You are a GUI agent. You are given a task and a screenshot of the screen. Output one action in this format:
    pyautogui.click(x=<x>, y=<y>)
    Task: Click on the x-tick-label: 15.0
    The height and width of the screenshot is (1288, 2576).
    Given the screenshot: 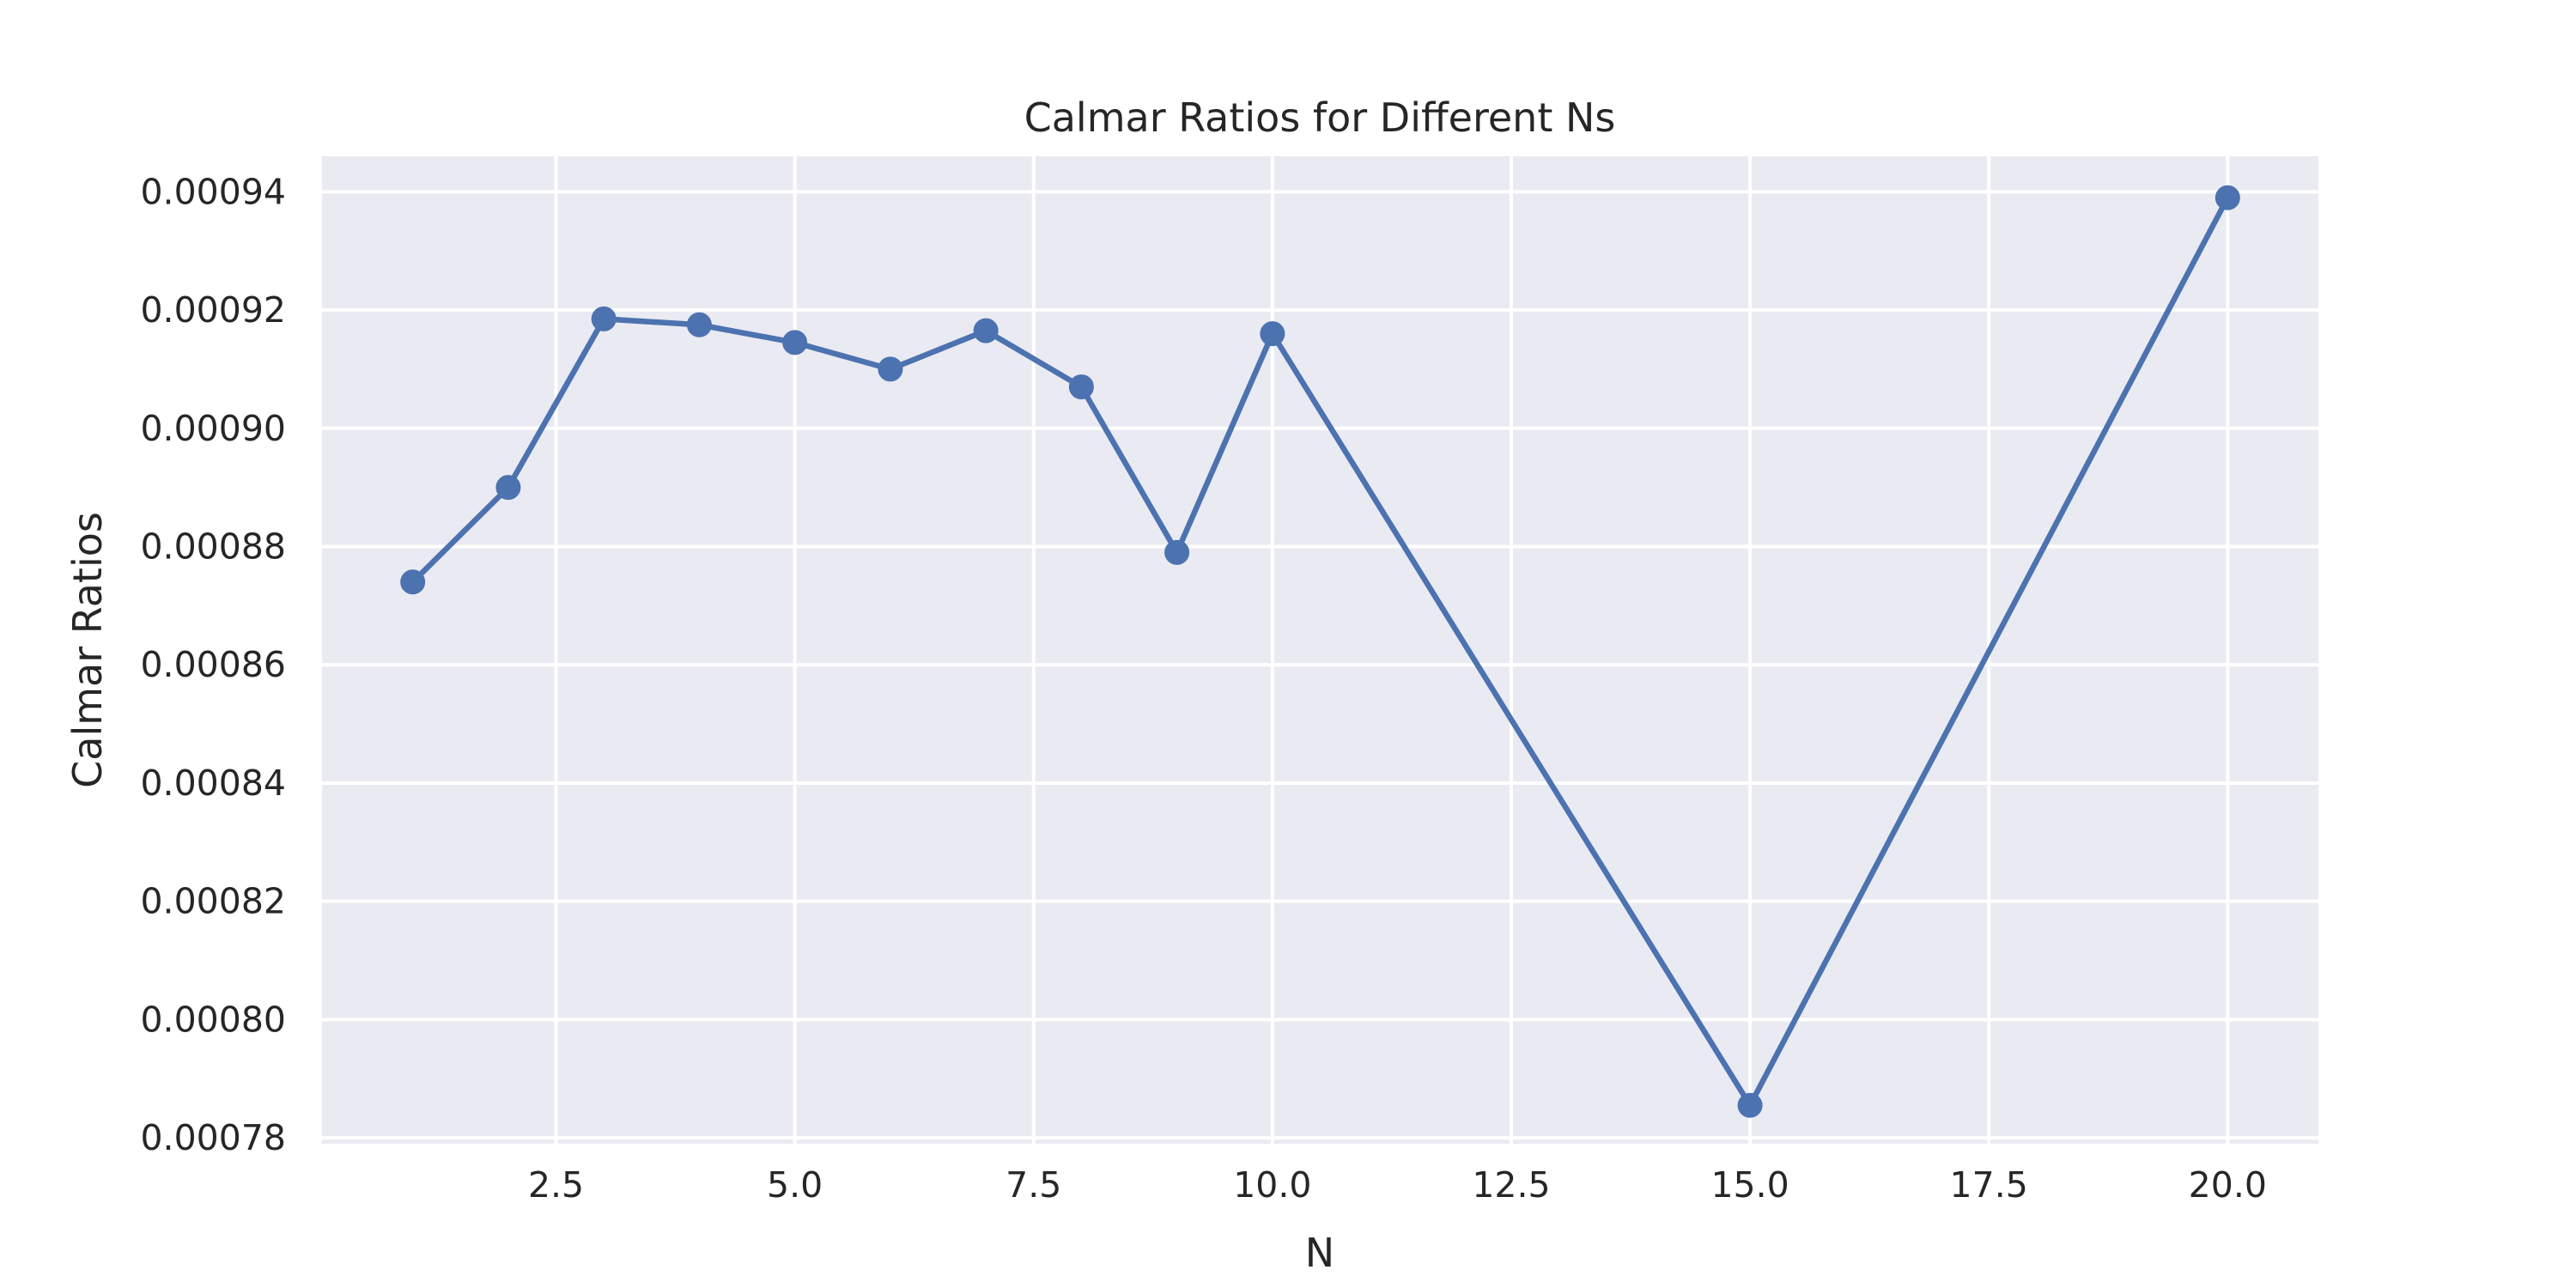 What is the action you would take?
    pyautogui.click(x=1749, y=1185)
    